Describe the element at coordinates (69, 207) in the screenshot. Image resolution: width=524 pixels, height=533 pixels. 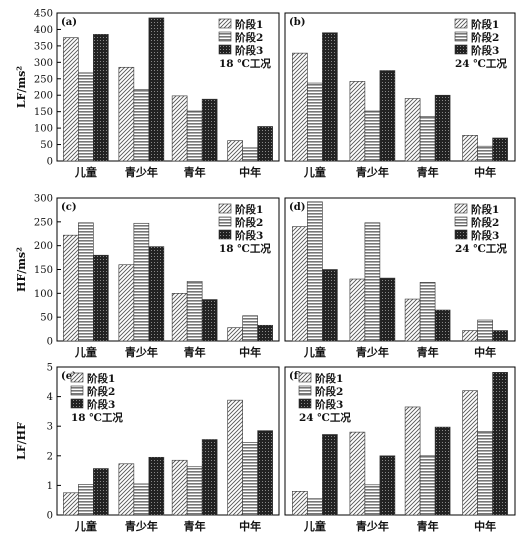
I see `panel-label: (c)` at that location.